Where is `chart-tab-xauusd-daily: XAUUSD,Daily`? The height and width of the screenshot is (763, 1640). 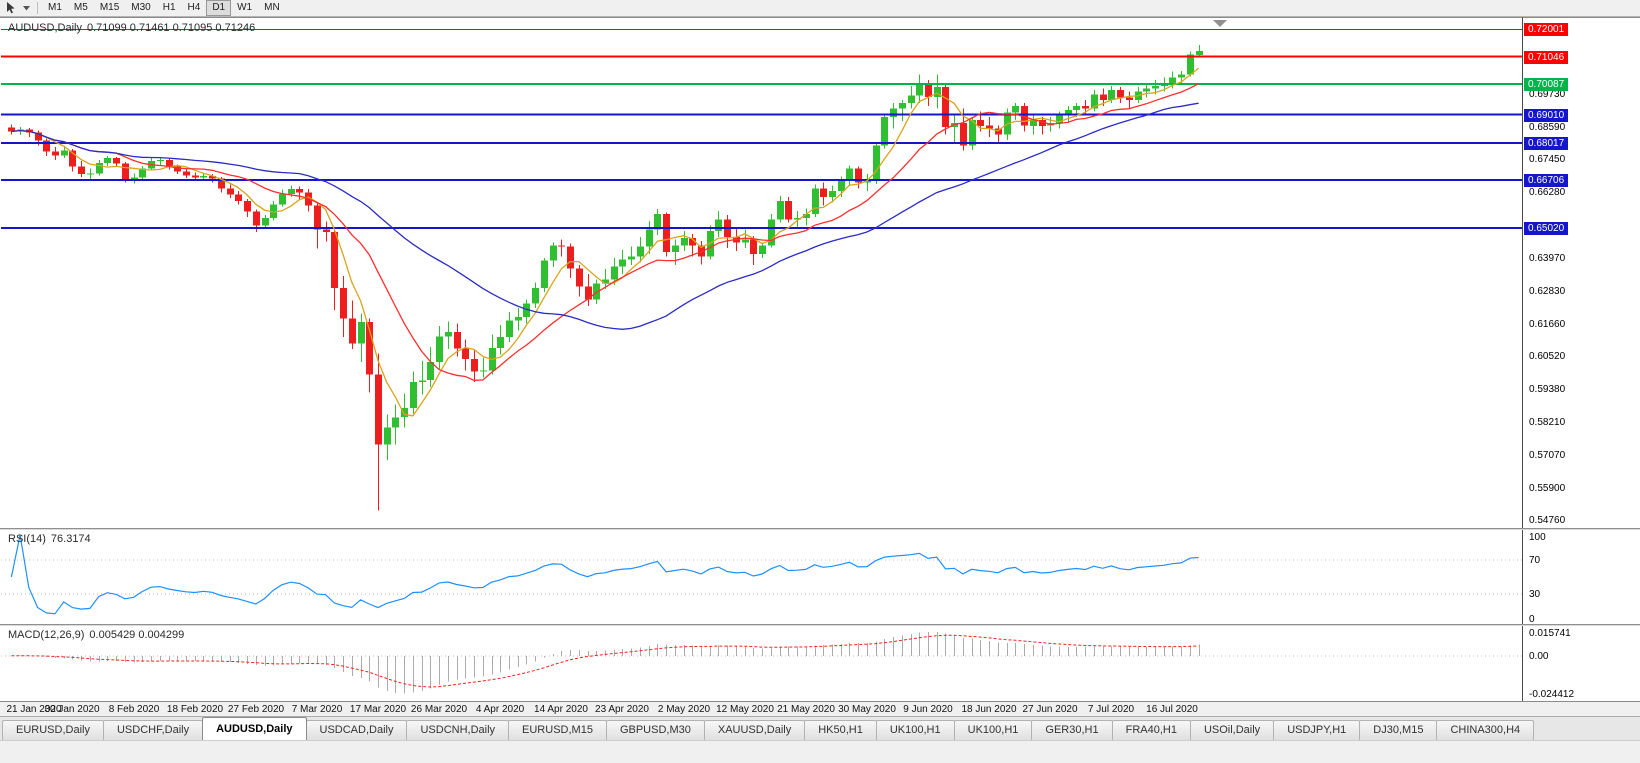
chart-tab-xauusd-daily: XAUUSD,Daily is located at coordinates (754, 730).